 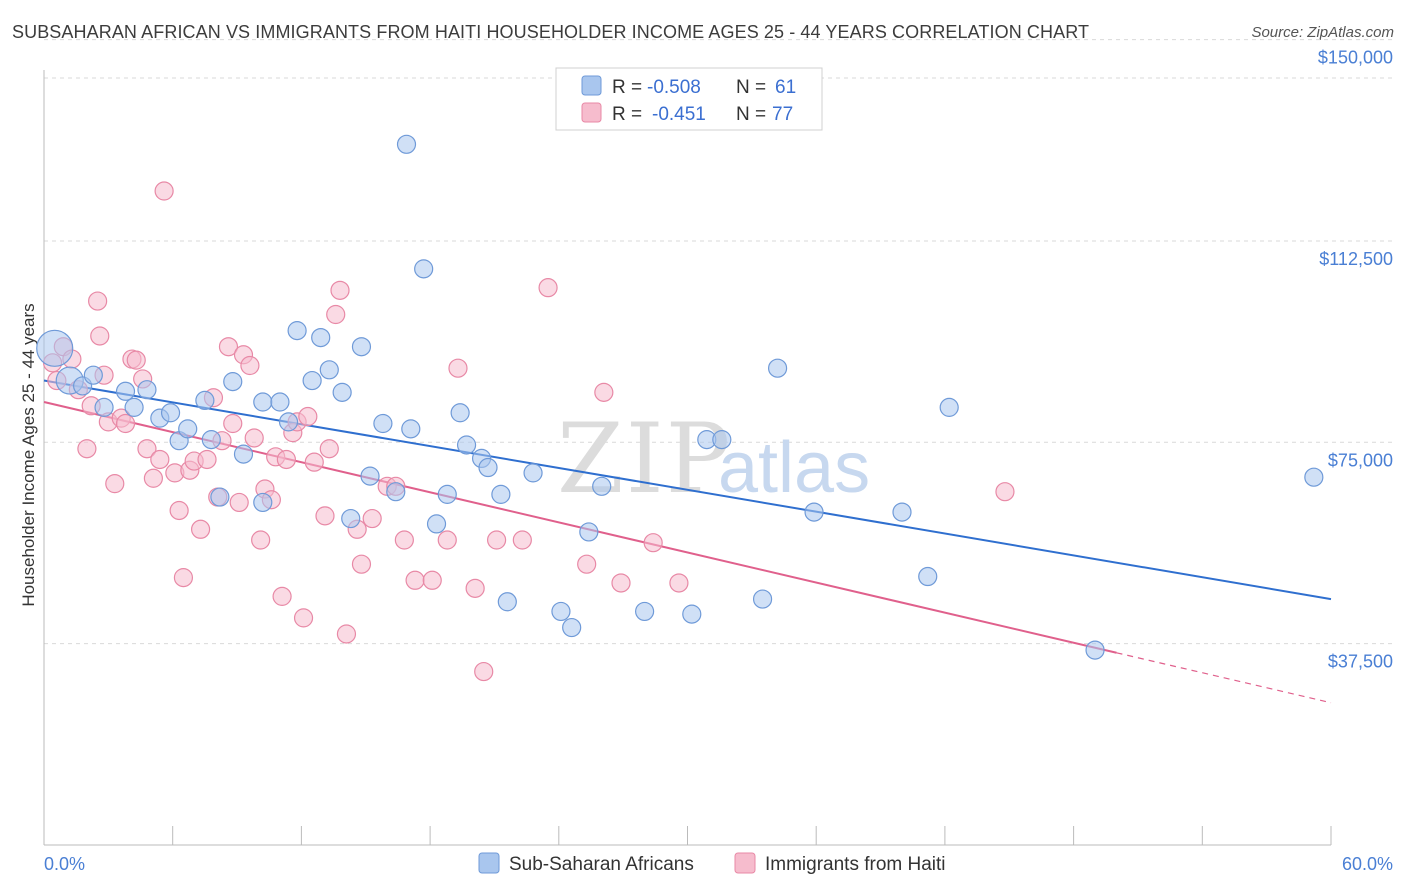 What do you see at coordinates (591, 85) in the screenshot?
I see `legend-swatch-blue` at bounding box center [591, 85].